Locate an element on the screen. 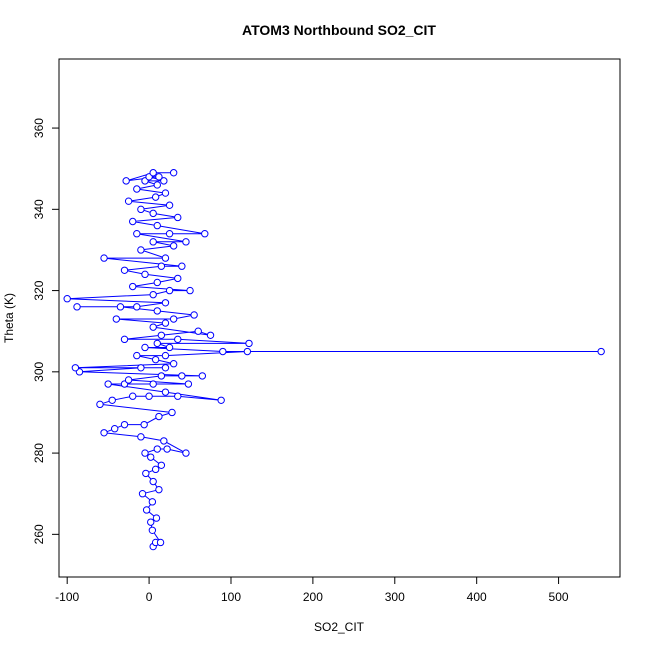  y-tick-label: 260 is located at coordinates (39, 534).